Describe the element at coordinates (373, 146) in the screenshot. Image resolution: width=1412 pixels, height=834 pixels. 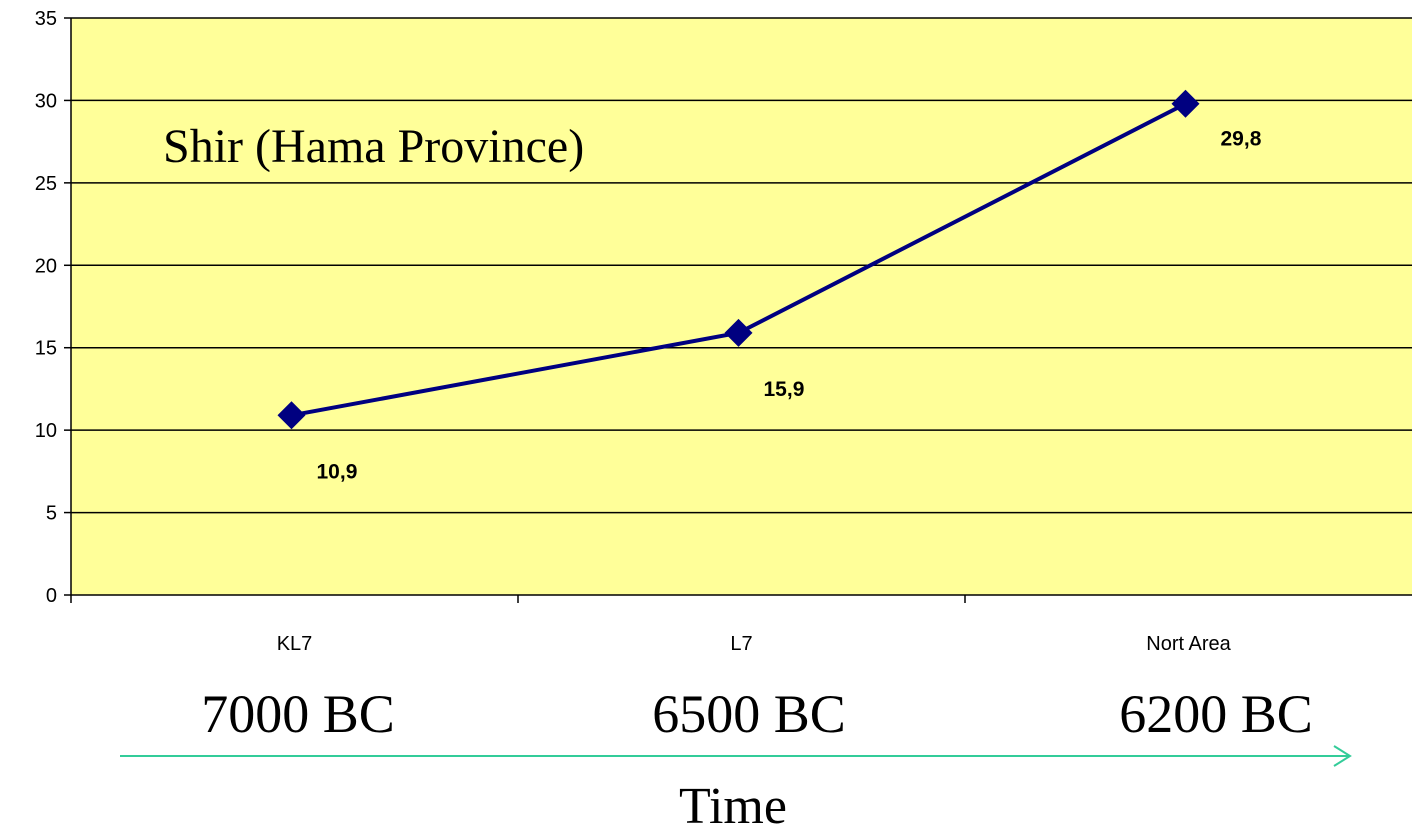
I see `chart-title: Shir (Hama Province)` at that location.